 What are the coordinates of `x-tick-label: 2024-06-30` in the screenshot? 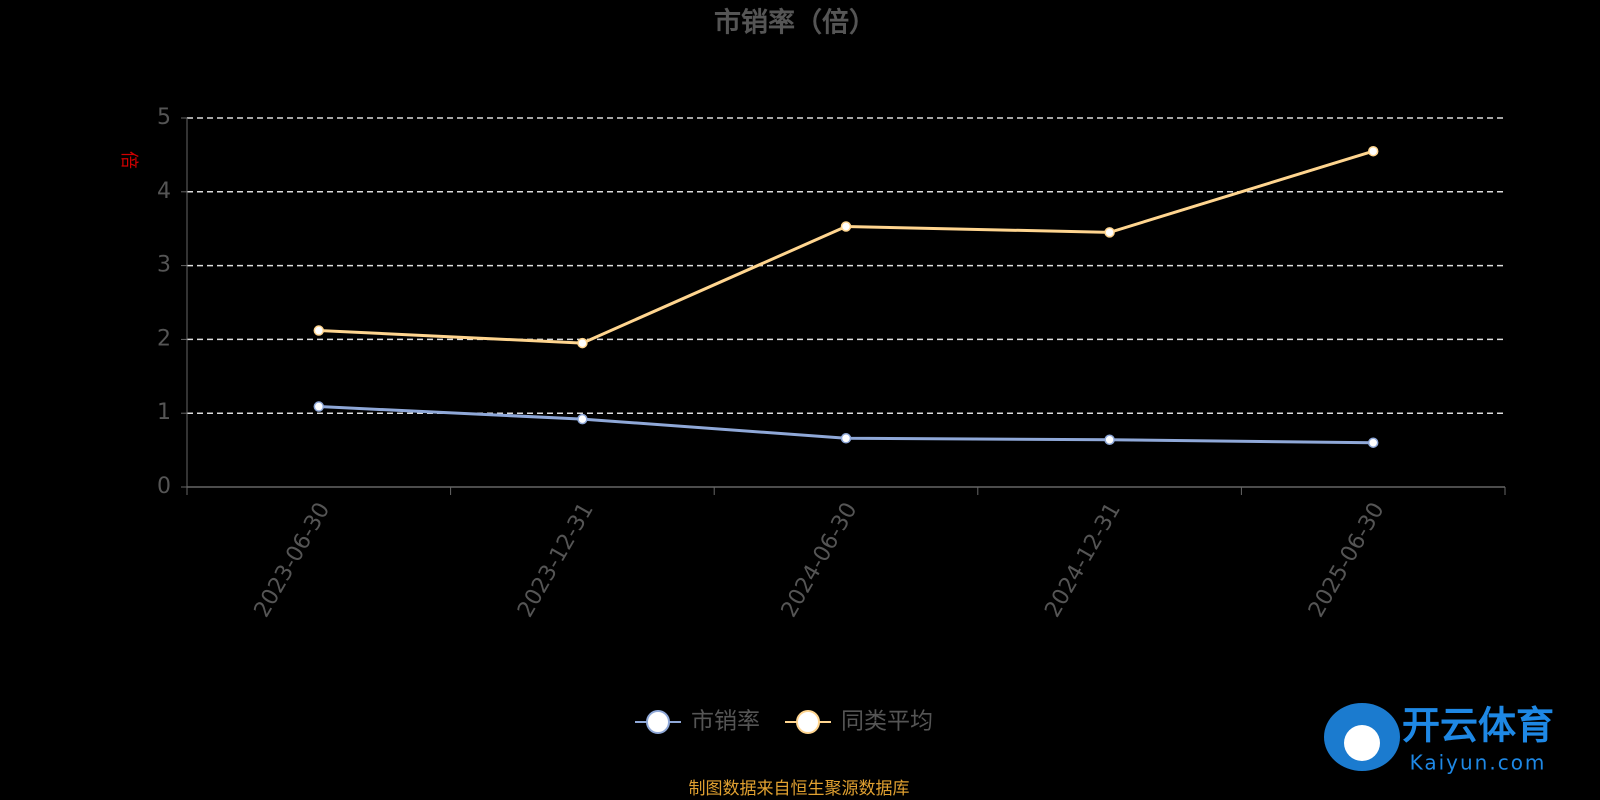 It's located at (820, 560).